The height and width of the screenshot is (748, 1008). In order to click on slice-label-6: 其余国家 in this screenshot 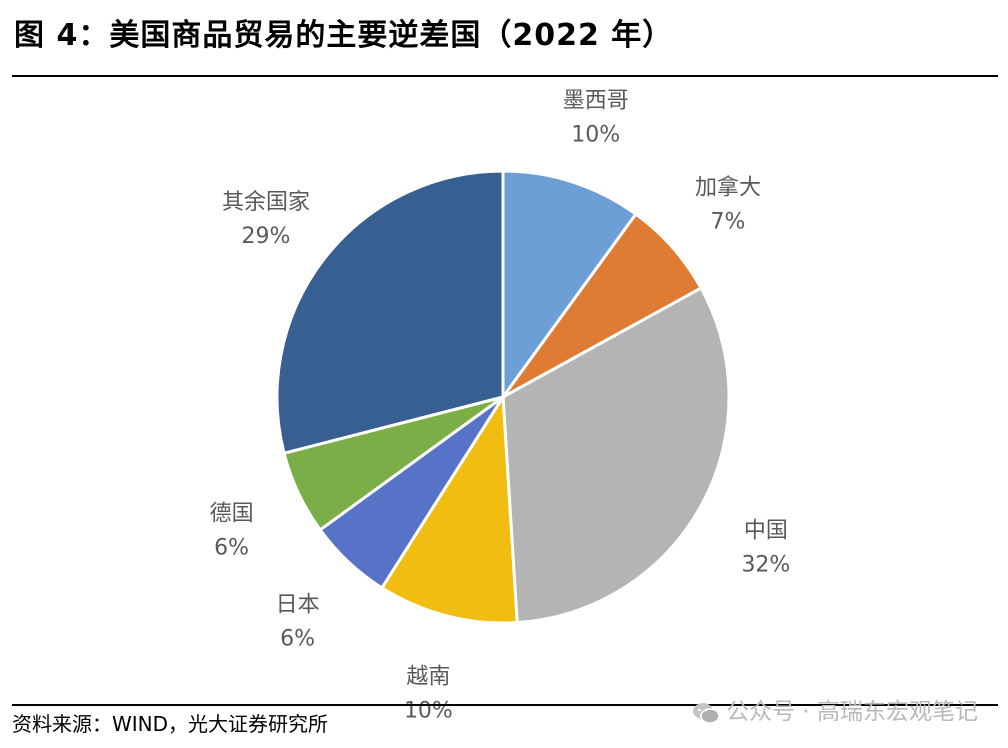, I will do `click(266, 202)`.